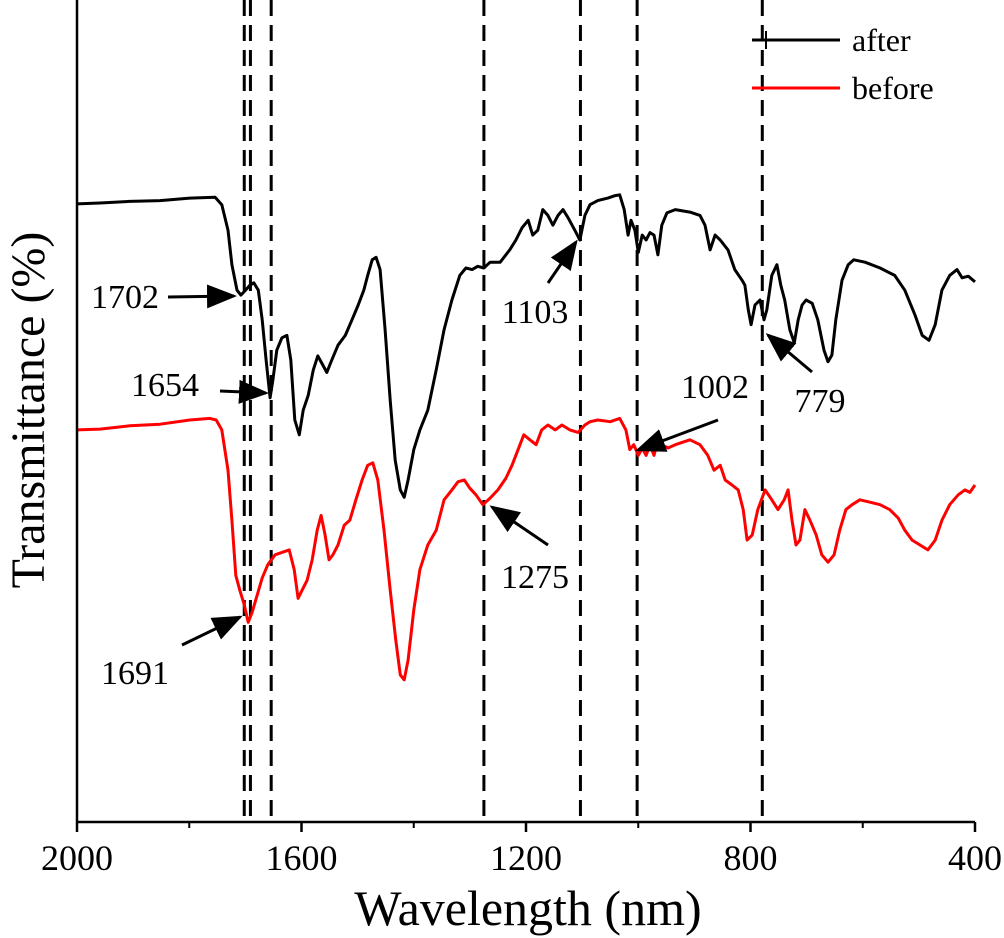  What do you see at coordinates (302, 858) in the screenshot?
I see `x-tick-label: 1600` at bounding box center [302, 858].